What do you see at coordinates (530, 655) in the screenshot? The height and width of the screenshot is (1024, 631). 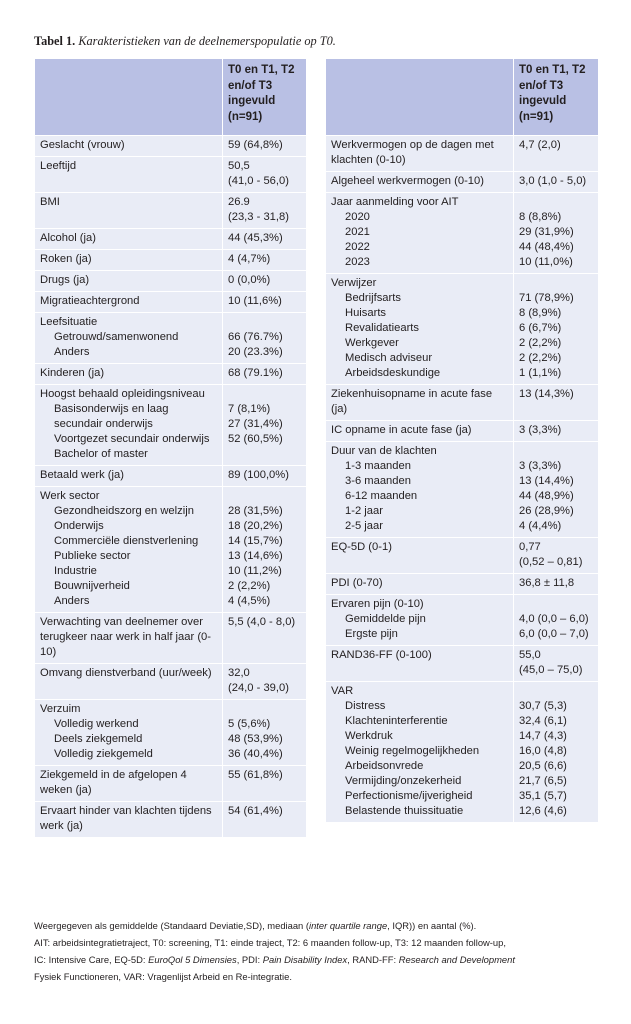 I see `row-value: 55,0` at bounding box center [530, 655].